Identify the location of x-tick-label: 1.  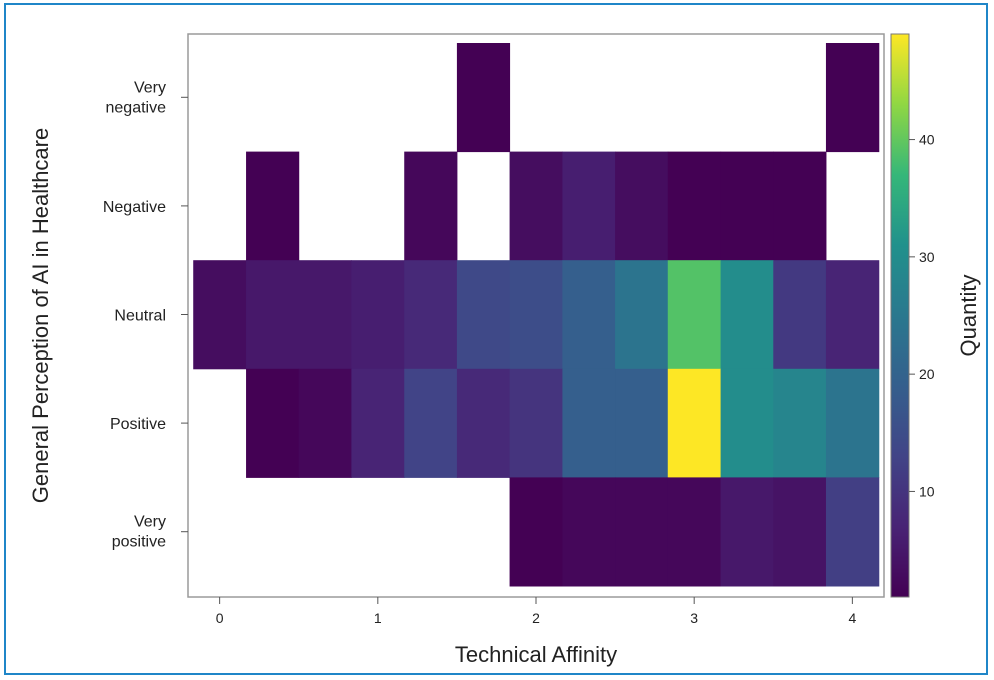
(378, 618).